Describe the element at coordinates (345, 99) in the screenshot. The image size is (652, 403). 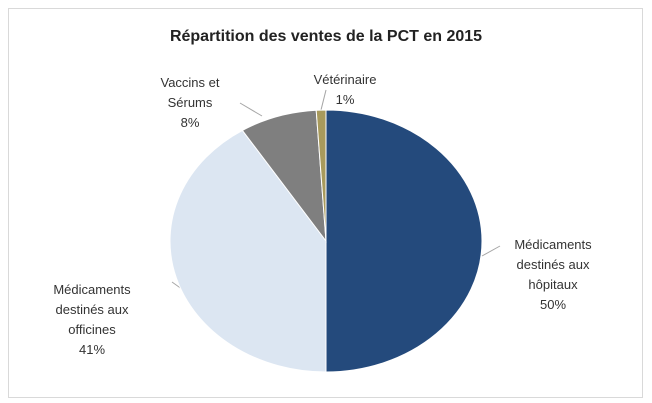
I see `value-label: 1%` at that location.